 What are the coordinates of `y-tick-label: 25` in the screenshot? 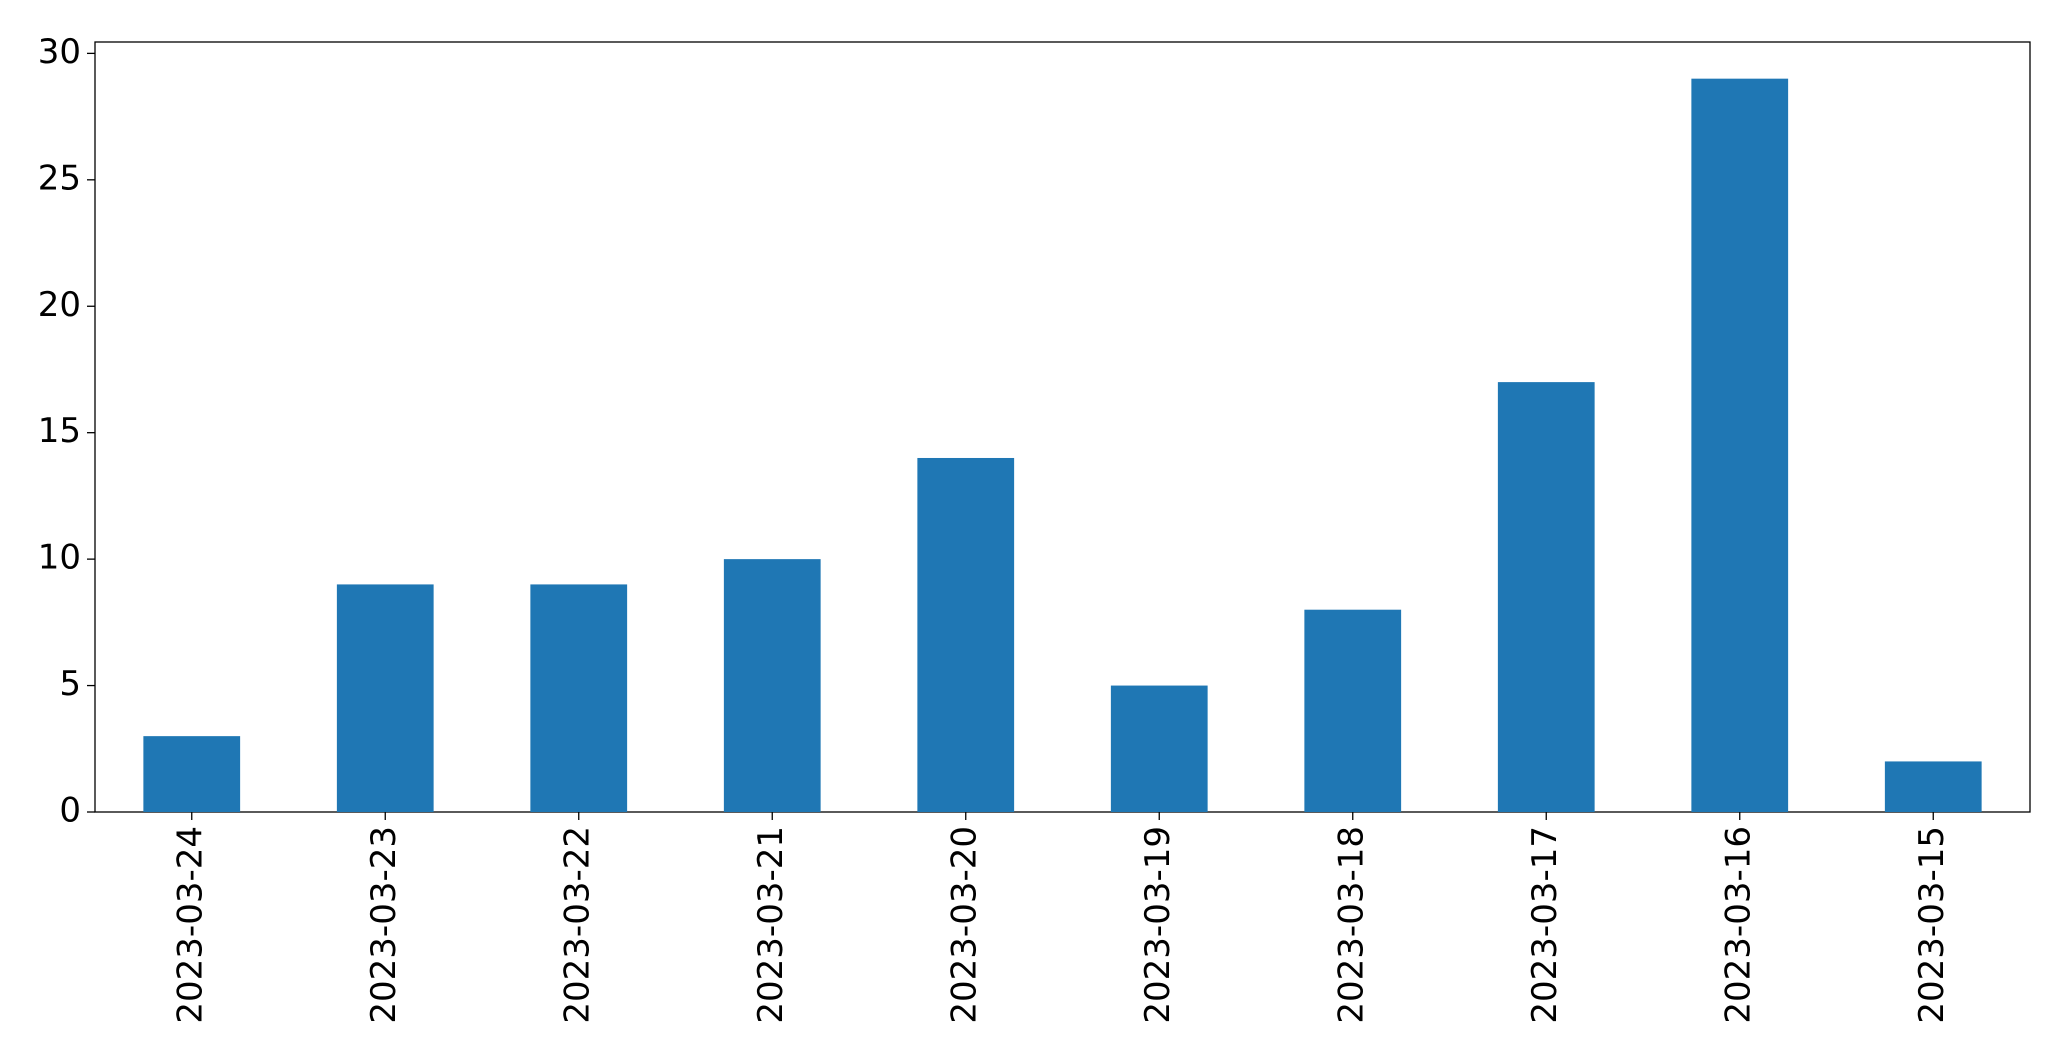 It's located at (59, 178).